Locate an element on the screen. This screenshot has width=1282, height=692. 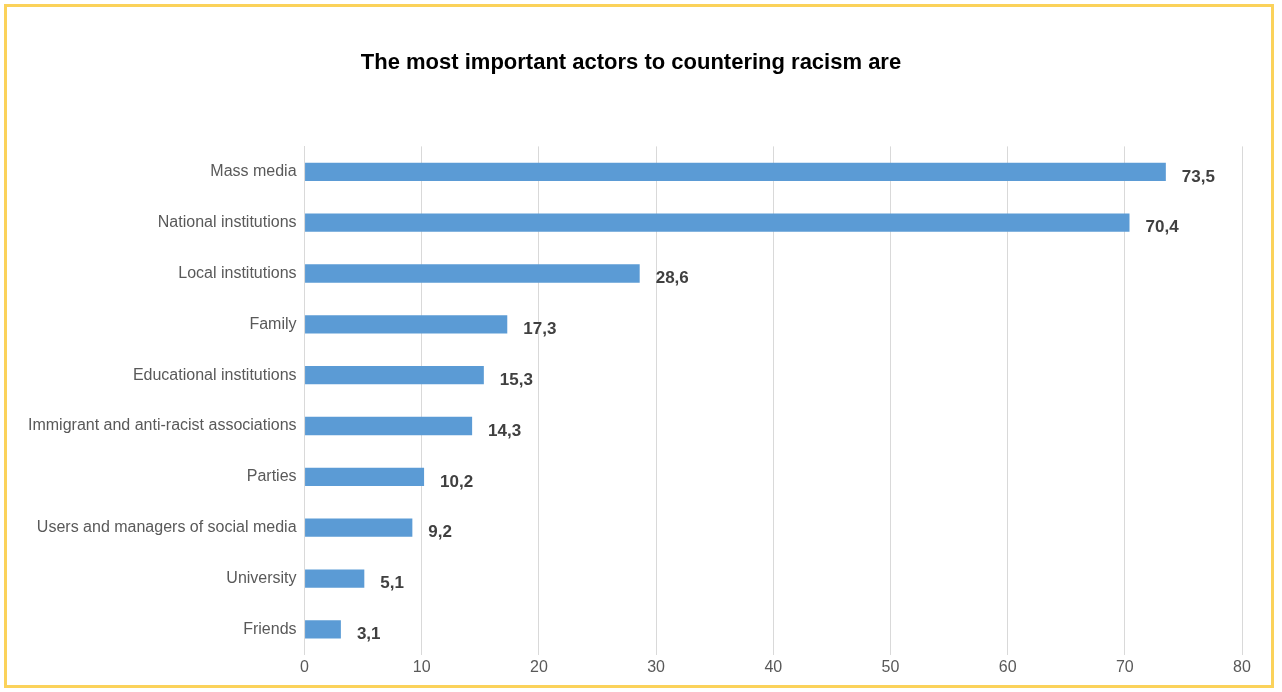
x-tick-label: 80 is located at coordinates (1242, 666).